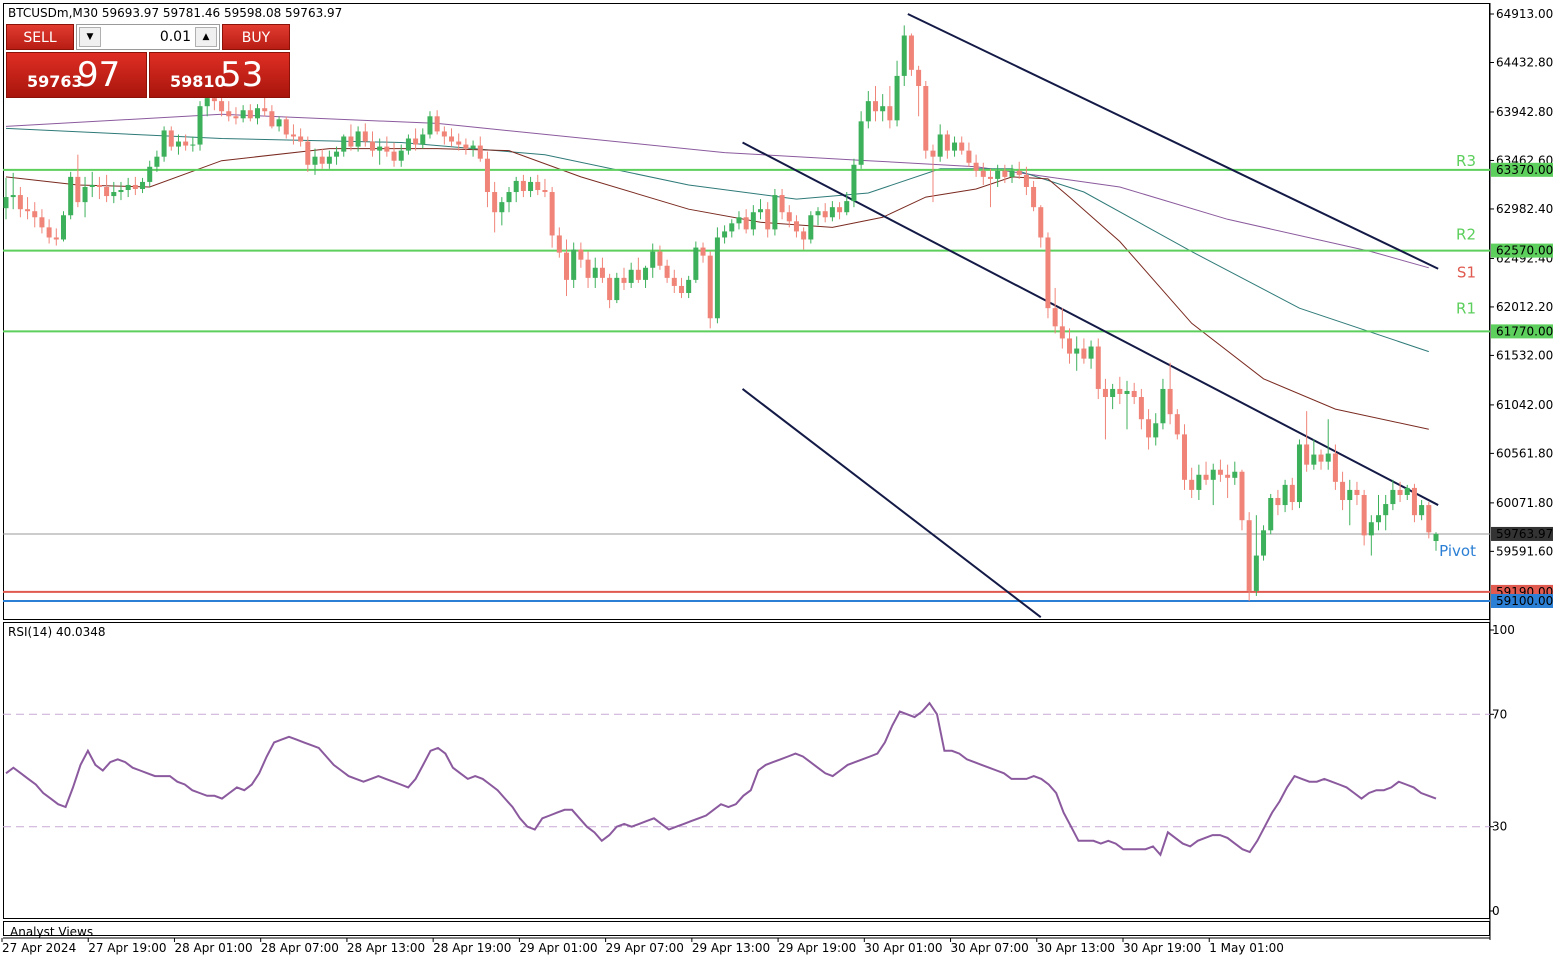 This screenshot has height=960, width=1560. What do you see at coordinates (903, 948) in the screenshot?
I see `time-tick-label: 30 Apr 01:00` at bounding box center [903, 948].